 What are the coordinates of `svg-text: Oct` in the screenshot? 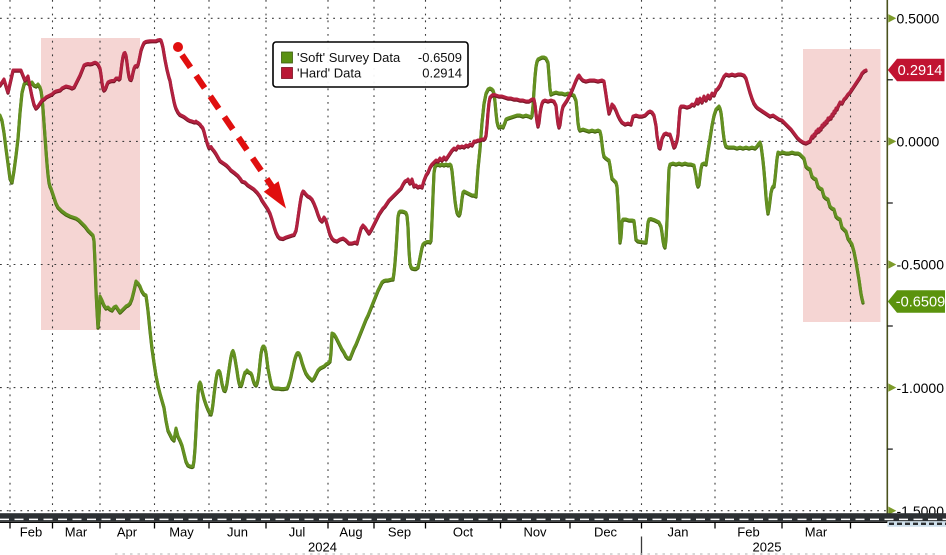 It's located at (463, 532).